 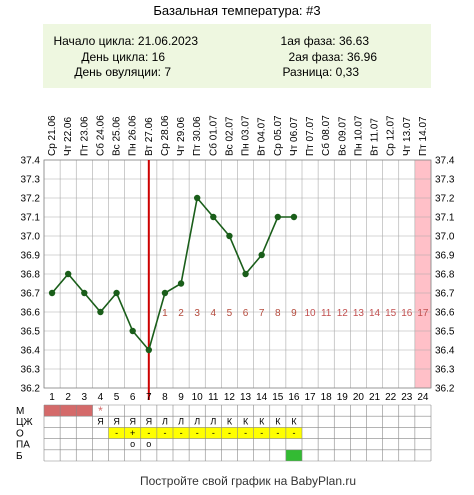 What do you see at coordinates (294, 313) in the screenshot?
I see `post-ovulation-day: 9` at bounding box center [294, 313].